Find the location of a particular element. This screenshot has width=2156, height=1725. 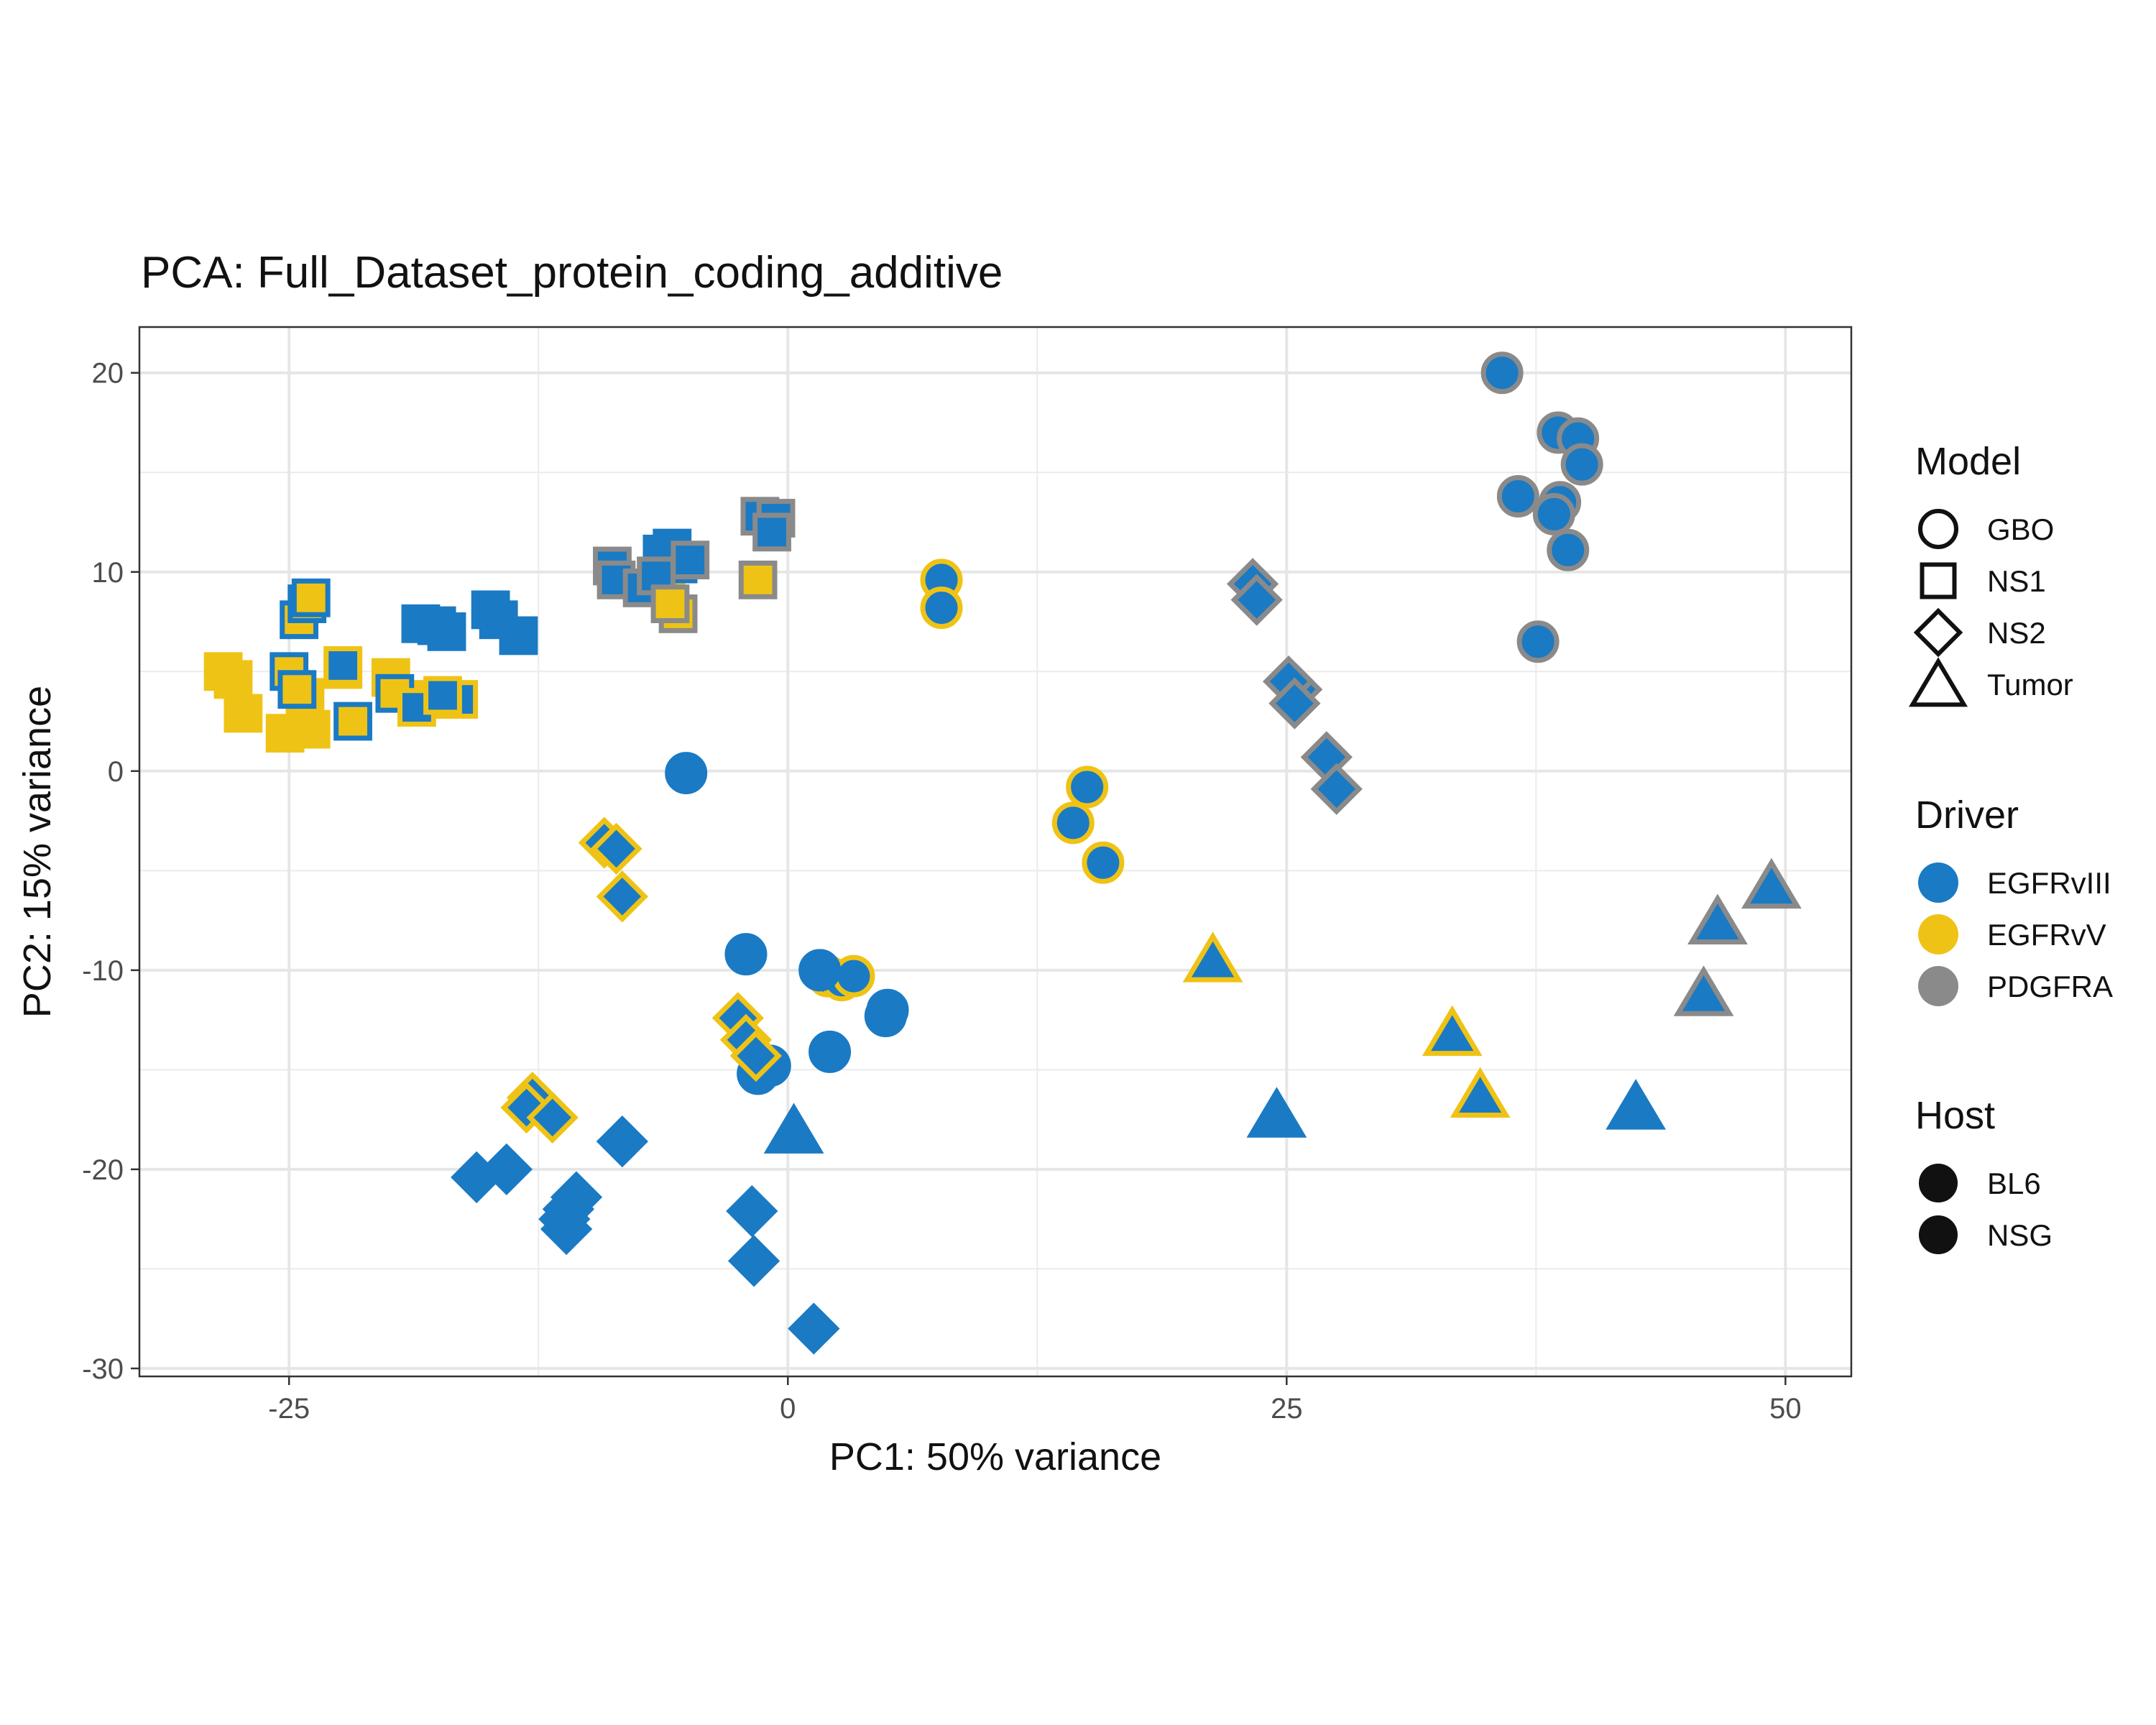

y-tick-label: -10 is located at coordinates (103, 971).